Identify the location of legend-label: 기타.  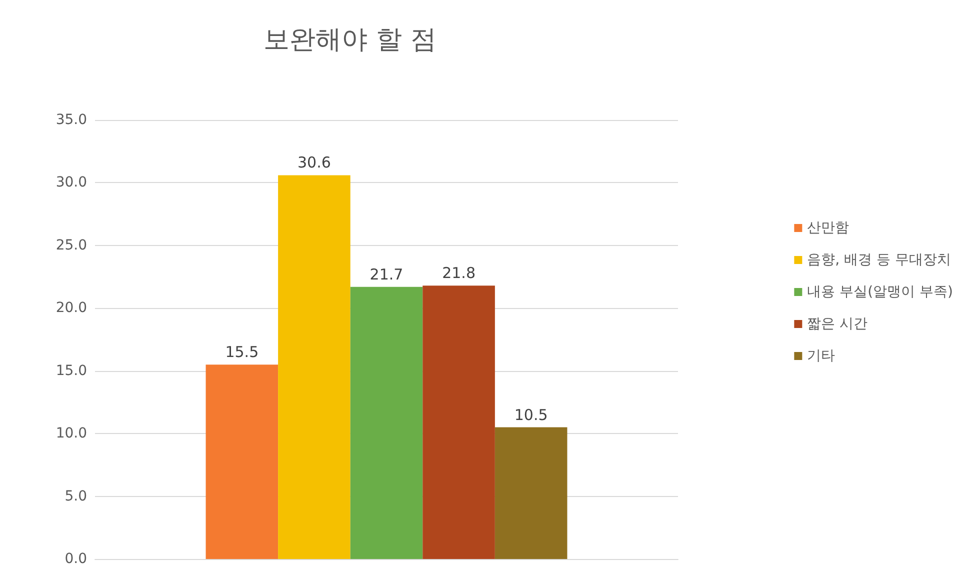
(821, 356).